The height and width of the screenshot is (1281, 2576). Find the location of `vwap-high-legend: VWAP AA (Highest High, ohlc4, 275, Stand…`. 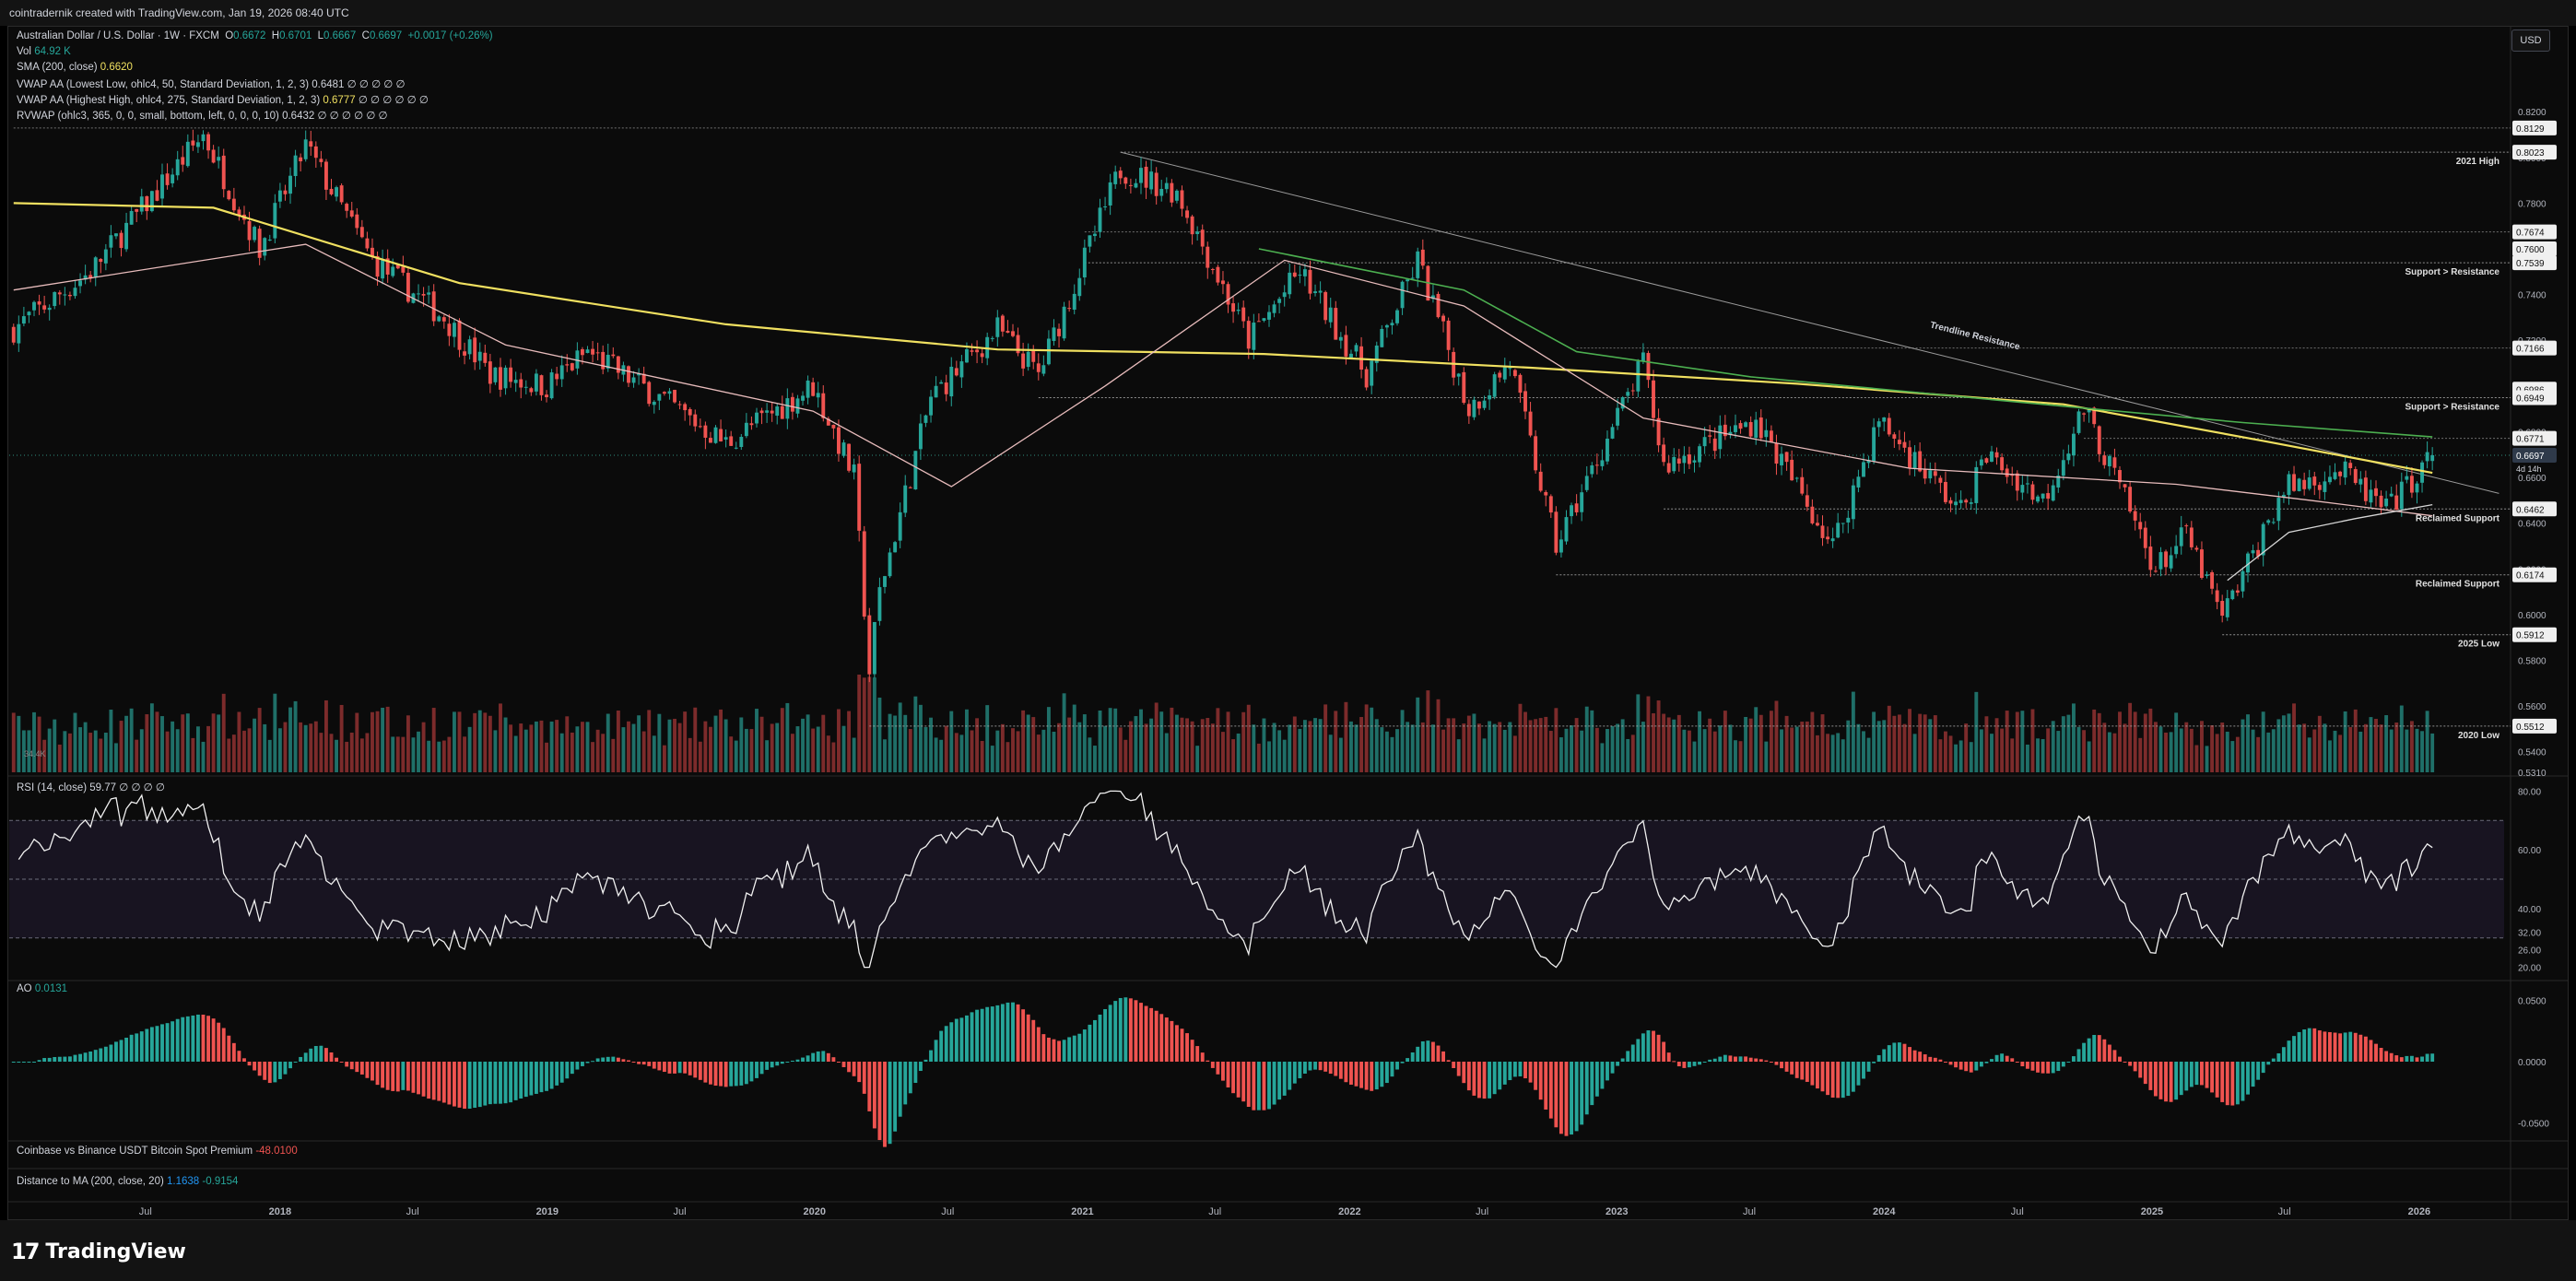

vwap-high-legend: VWAP AA (Highest High, ohlc4, 275, Stand… is located at coordinates (223, 101).